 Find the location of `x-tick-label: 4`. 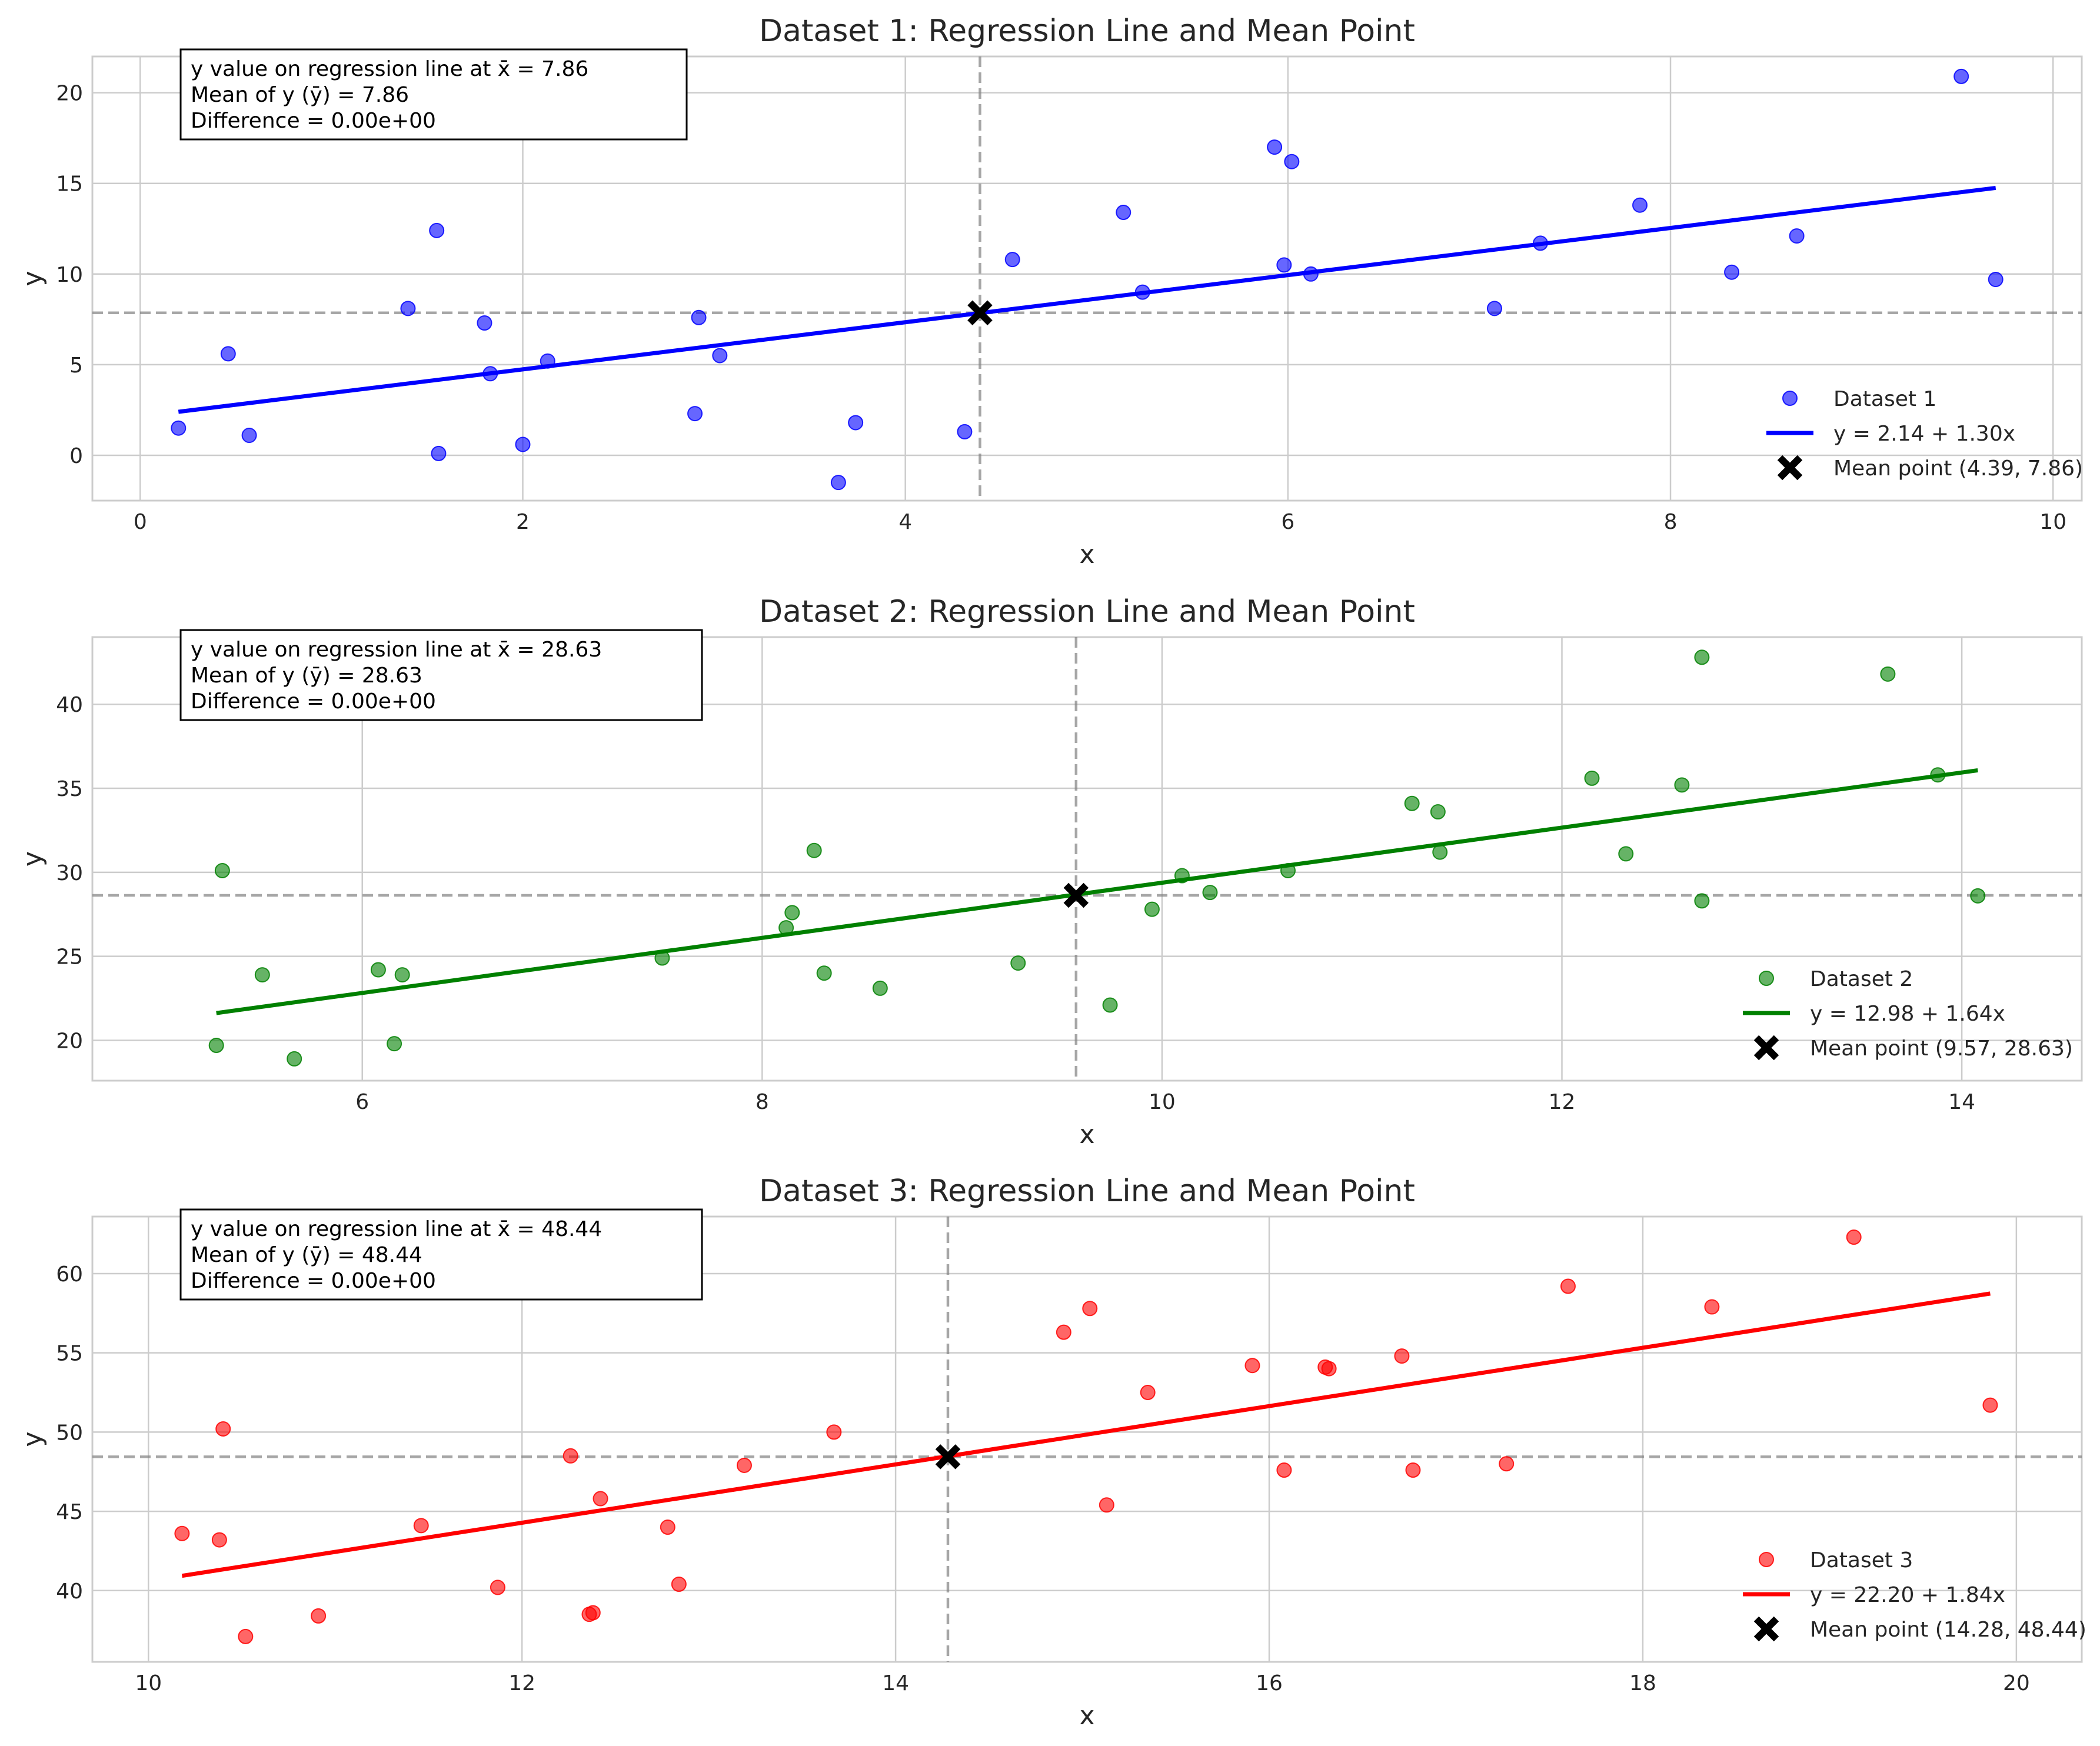

x-tick-label: 4 is located at coordinates (905, 522).